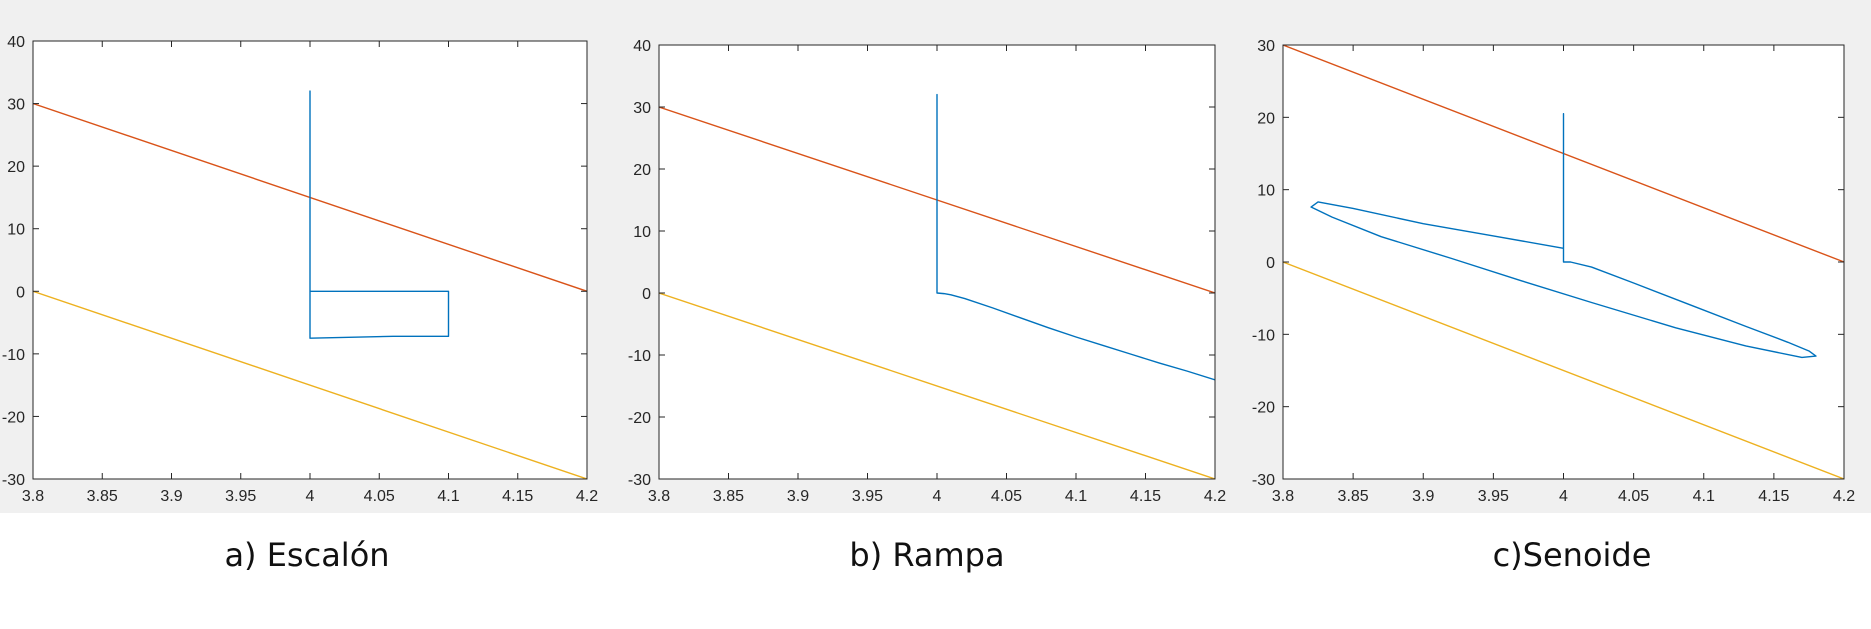 This screenshot has height=629, width=1871. Describe the element at coordinates (927, 555) in the screenshot. I see `caption-rampa: b) Rampa` at that location.